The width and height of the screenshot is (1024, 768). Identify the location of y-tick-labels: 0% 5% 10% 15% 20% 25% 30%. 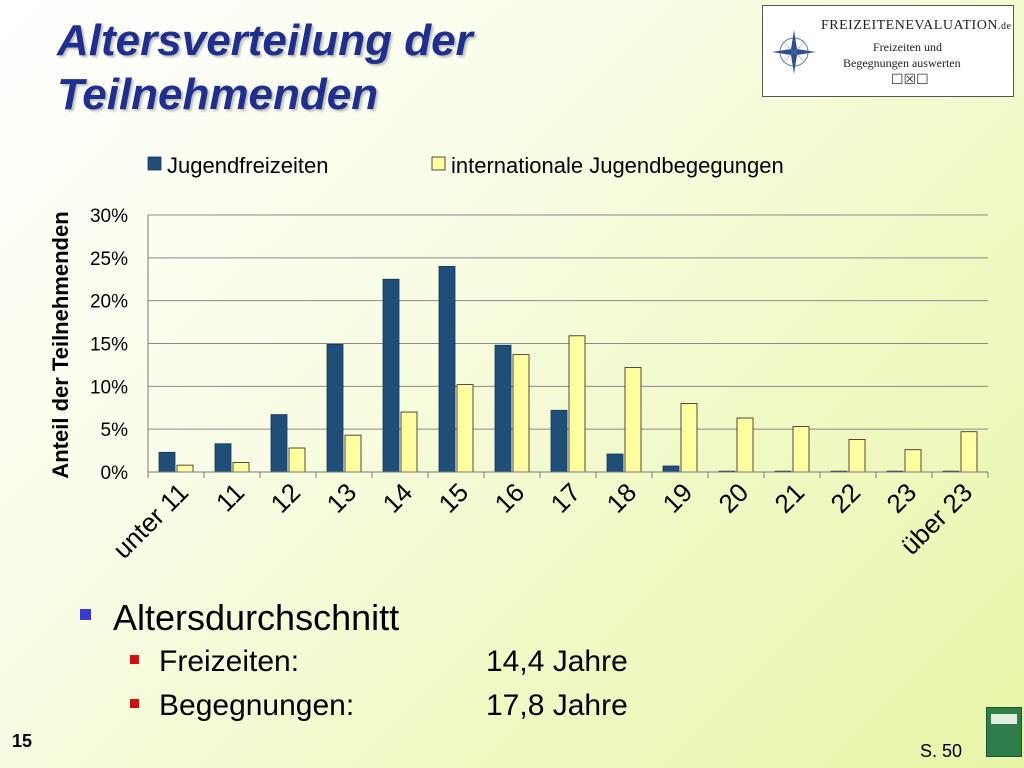
(109, 345).